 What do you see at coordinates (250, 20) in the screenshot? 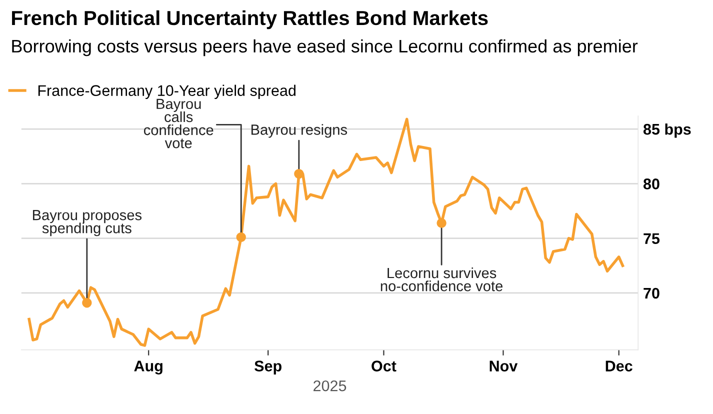
I see `chart-title: French Political Uncertainty Rattles Bond Markets` at bounding box center [250, 20].